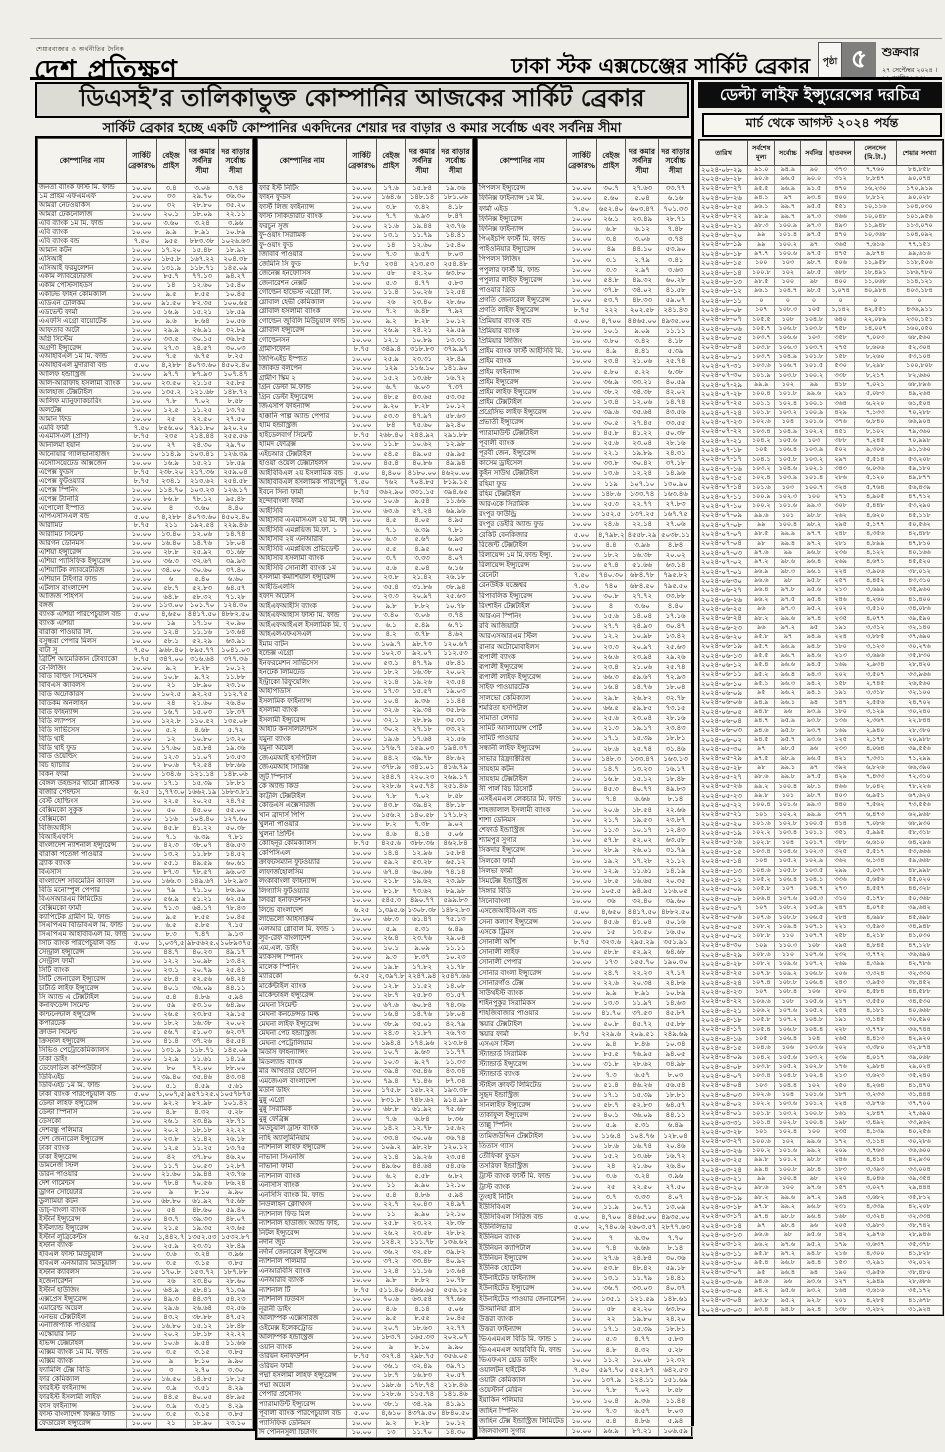  I want to click on table-row: ফ্যামিলি টেক্স বিডি ১০.০০ ৩ ২.৭০ ৩.৩০, so click(145, 1370).